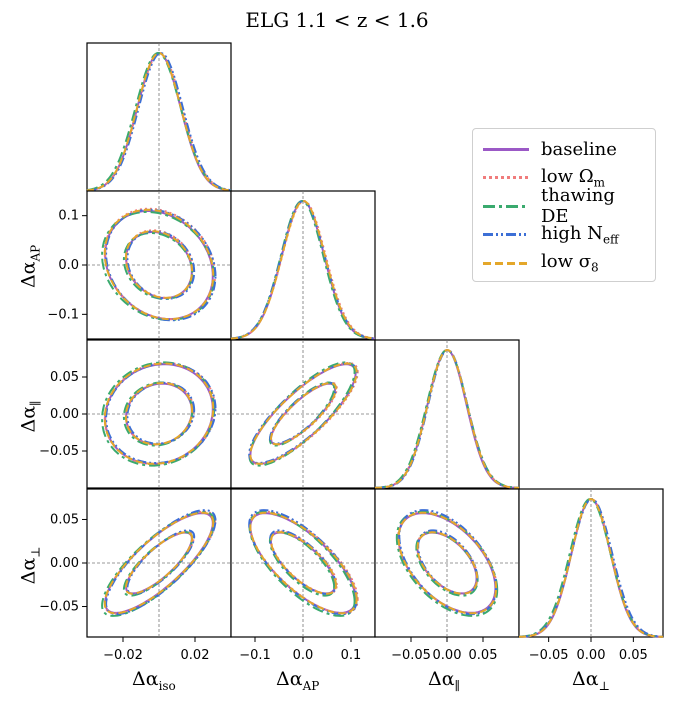 The width and height of the screenshot is (674, 705). Describe the element at coordinates (30, 266) in the screenshot. I see `y-label-ap: ΔαAP` at that location.